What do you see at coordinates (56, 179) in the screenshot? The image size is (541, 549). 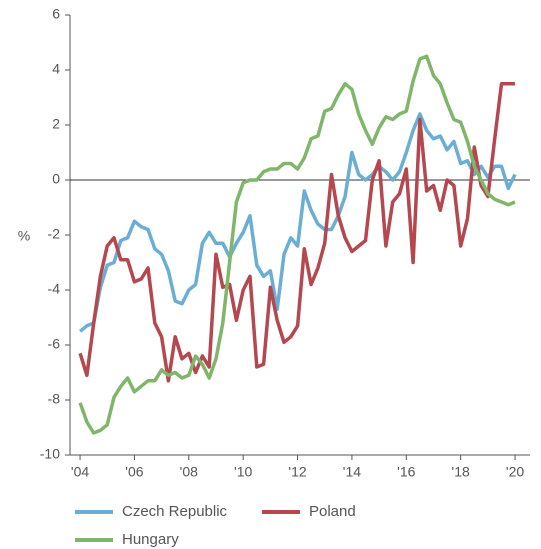 I see `y-tick-label: 0` at bounding box center [56, 179].